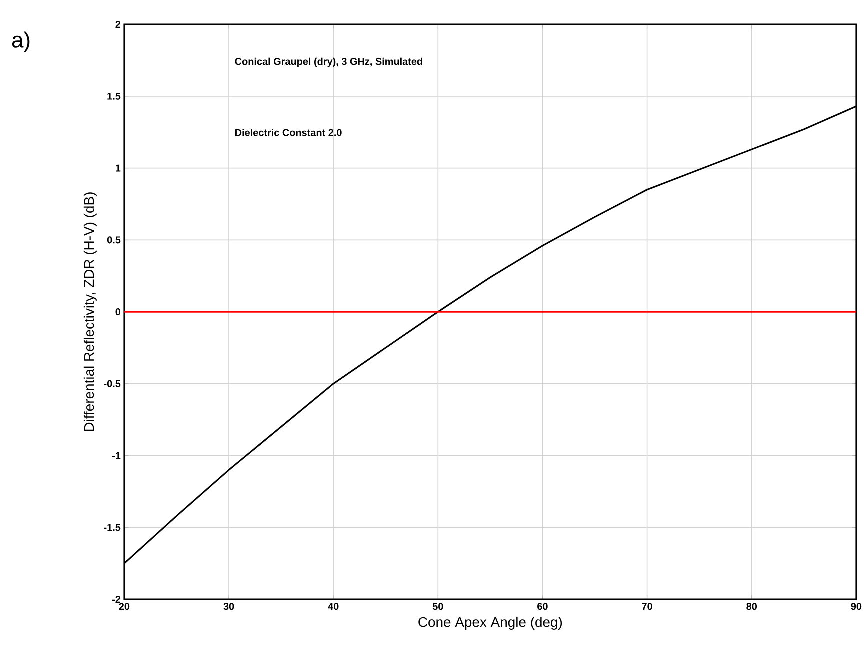  I want to click on x-tick-label: 50, so click(438, 606).